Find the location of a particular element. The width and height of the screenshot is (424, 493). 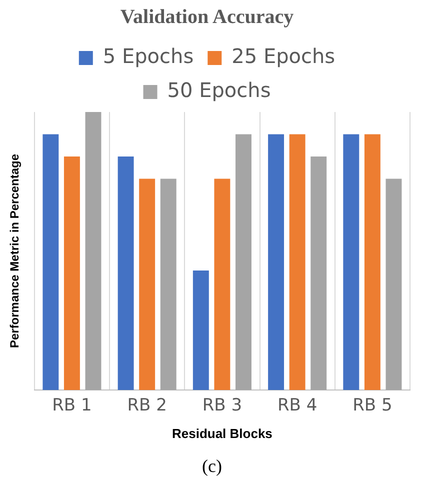

x-tick-label: RB 3 is located at coordinates (222, 406).